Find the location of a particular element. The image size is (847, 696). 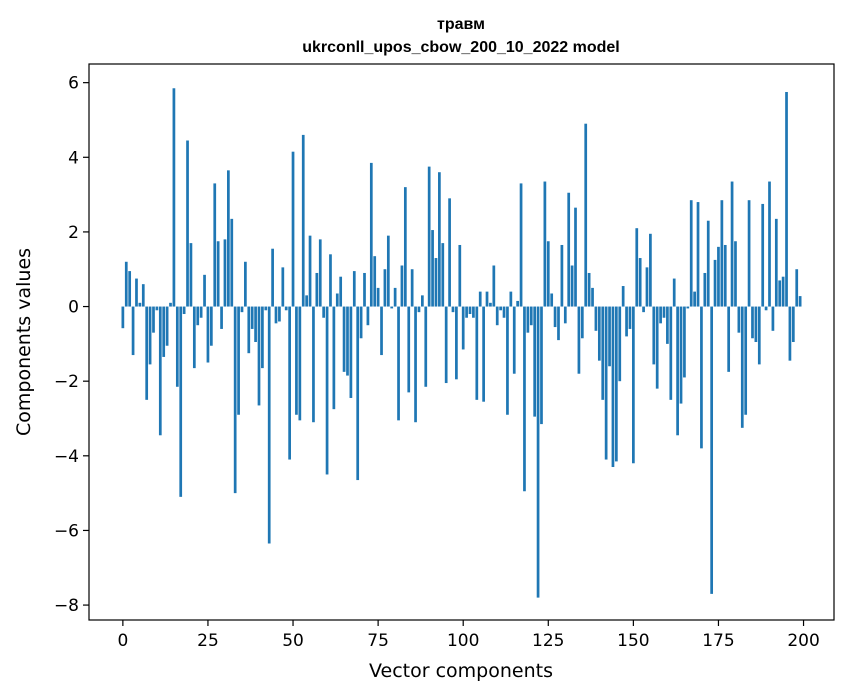

y-tick-label: −2 is located at coordinates (66, 382).